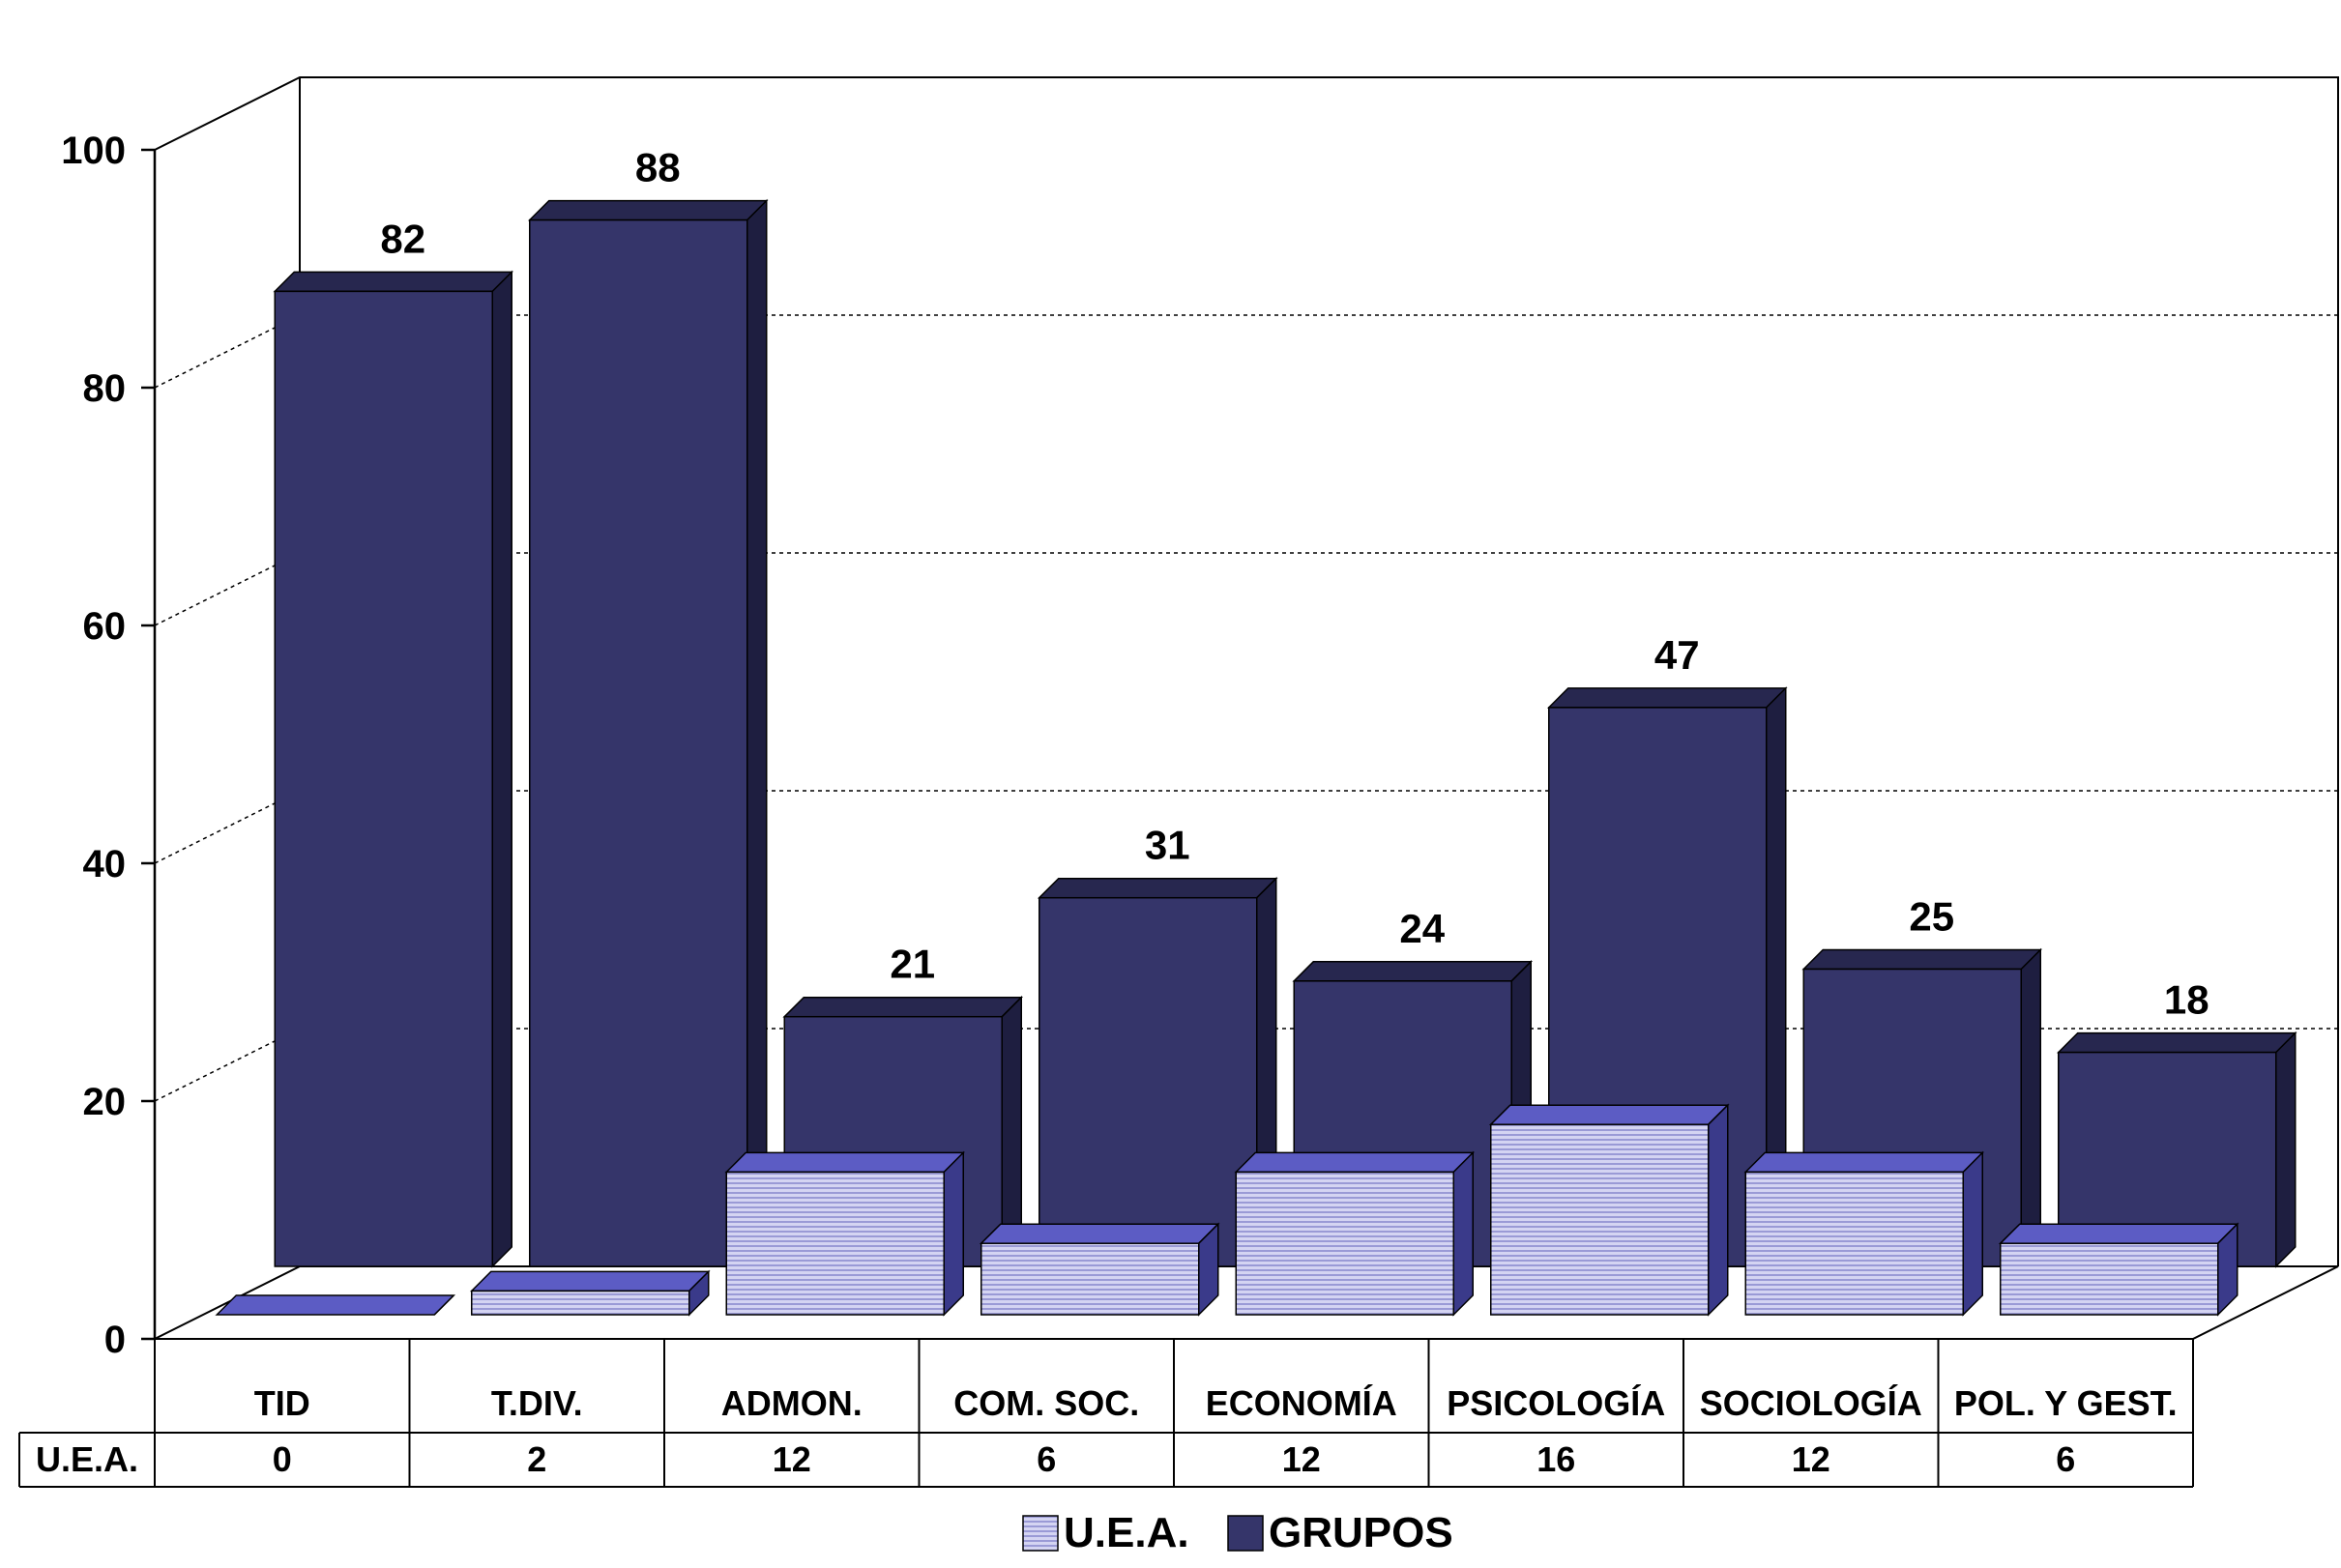 The height and width of the screenshot is (1568, 2341). Describe the element at coordinates (105, 864) in the screenshot. I see `y-tick-label: 40` at that location.